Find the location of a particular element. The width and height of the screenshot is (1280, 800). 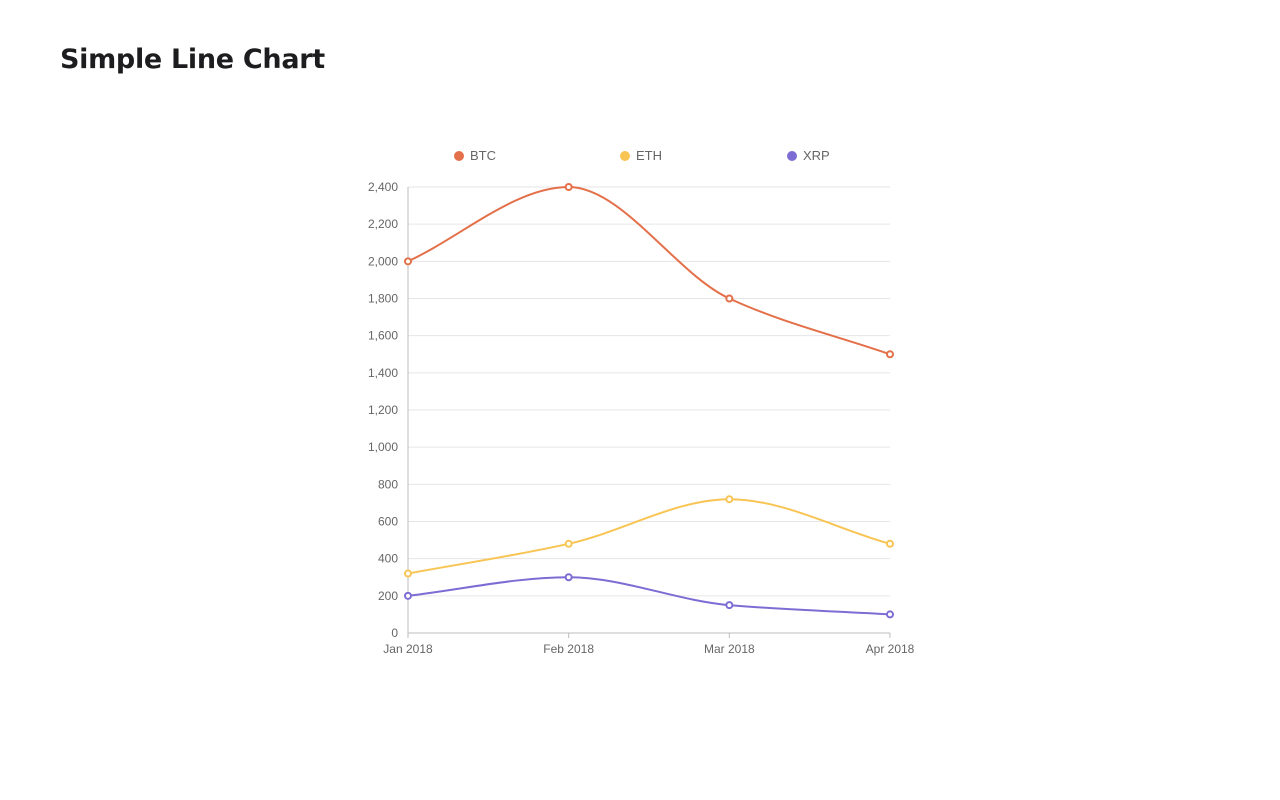

legend-dot-eth is located at coordinates (625, 155).